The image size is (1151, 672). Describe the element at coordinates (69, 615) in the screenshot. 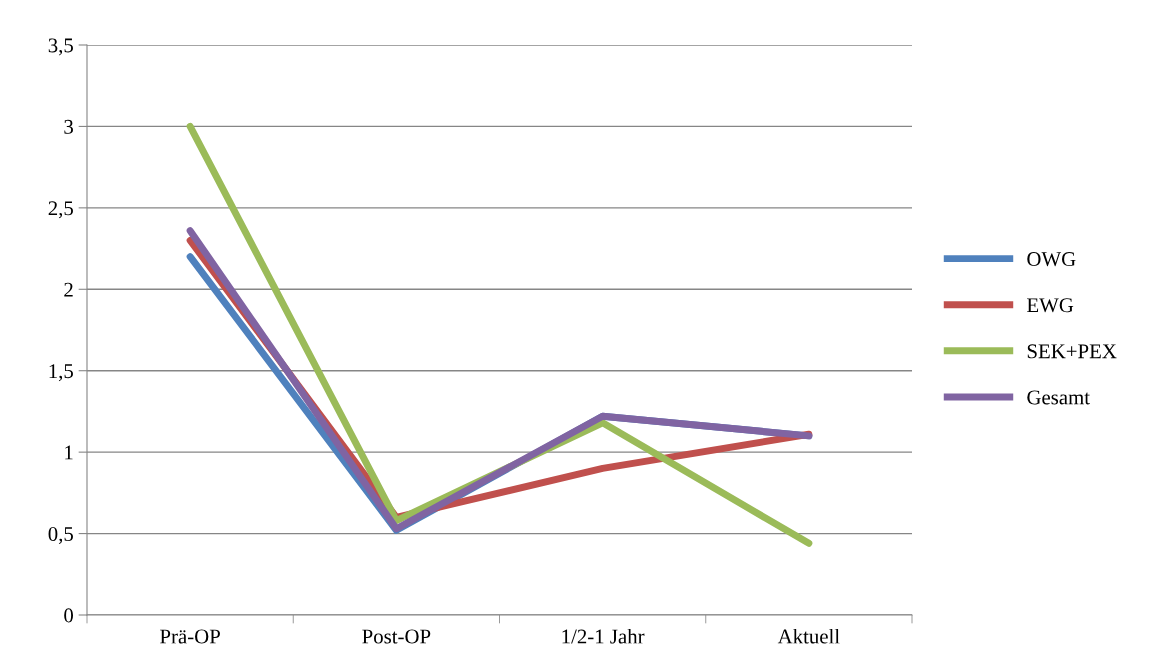

I see `y-tick-label: 0` at that location.